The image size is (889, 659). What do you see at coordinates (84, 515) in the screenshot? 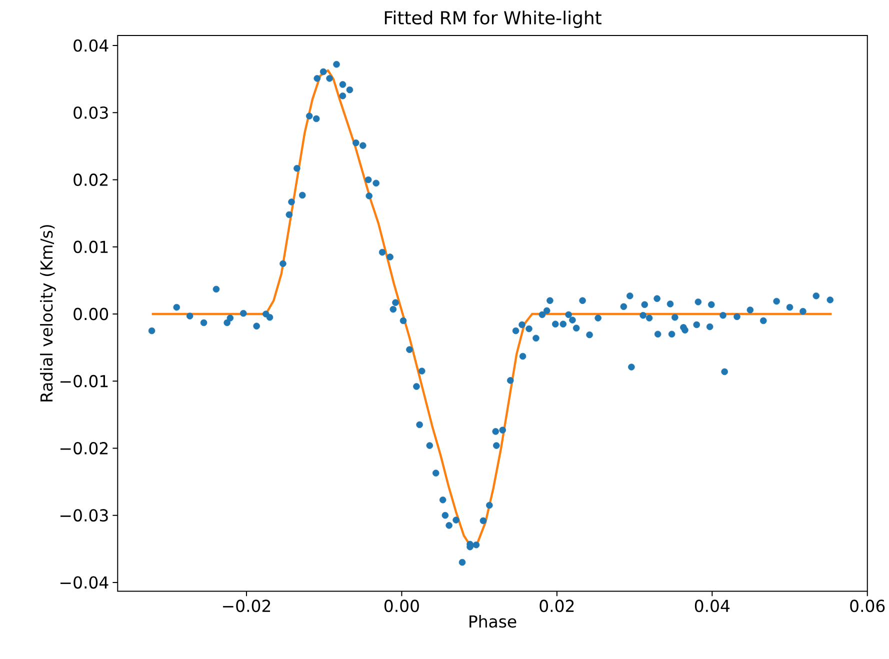
I see `y-tick-label: −0.03` at bounding box center [84, 515].